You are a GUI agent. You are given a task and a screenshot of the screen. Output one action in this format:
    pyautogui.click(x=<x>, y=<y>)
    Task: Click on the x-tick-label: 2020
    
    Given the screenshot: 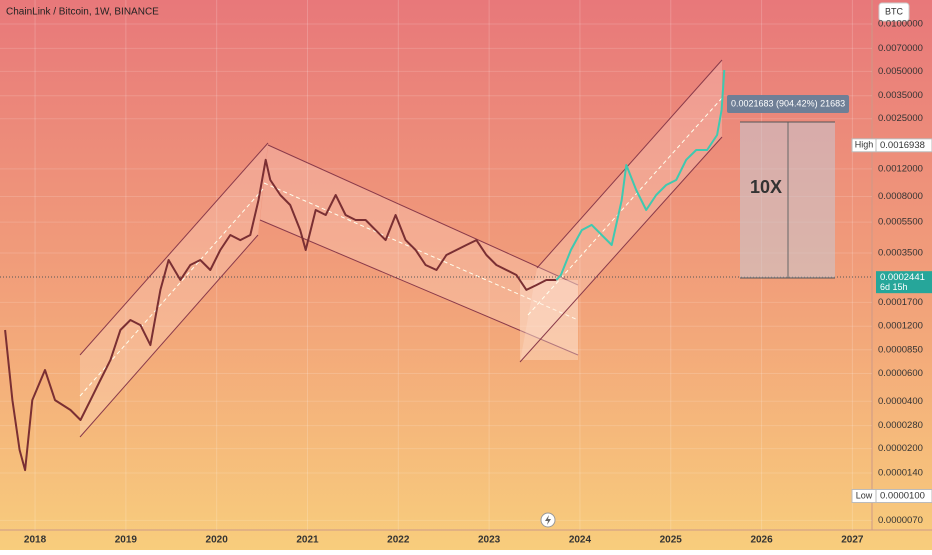 What is the action you would take?
    pyautogui.click(x=217, y=540)
    